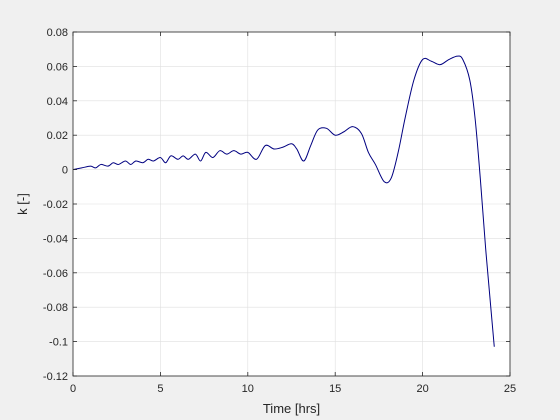 This screenshot has width=560, height=420. I want to click on y-tick-label: -0.04, so click(55, 239).